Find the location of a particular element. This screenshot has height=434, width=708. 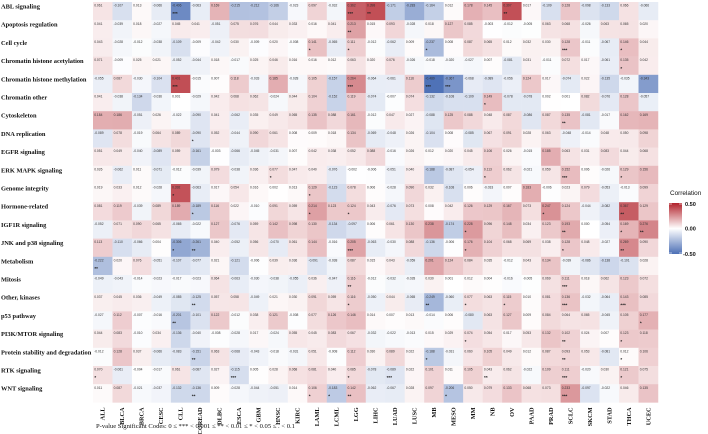

cell-value-label: -0.166 is located at coordinates (275, 6).